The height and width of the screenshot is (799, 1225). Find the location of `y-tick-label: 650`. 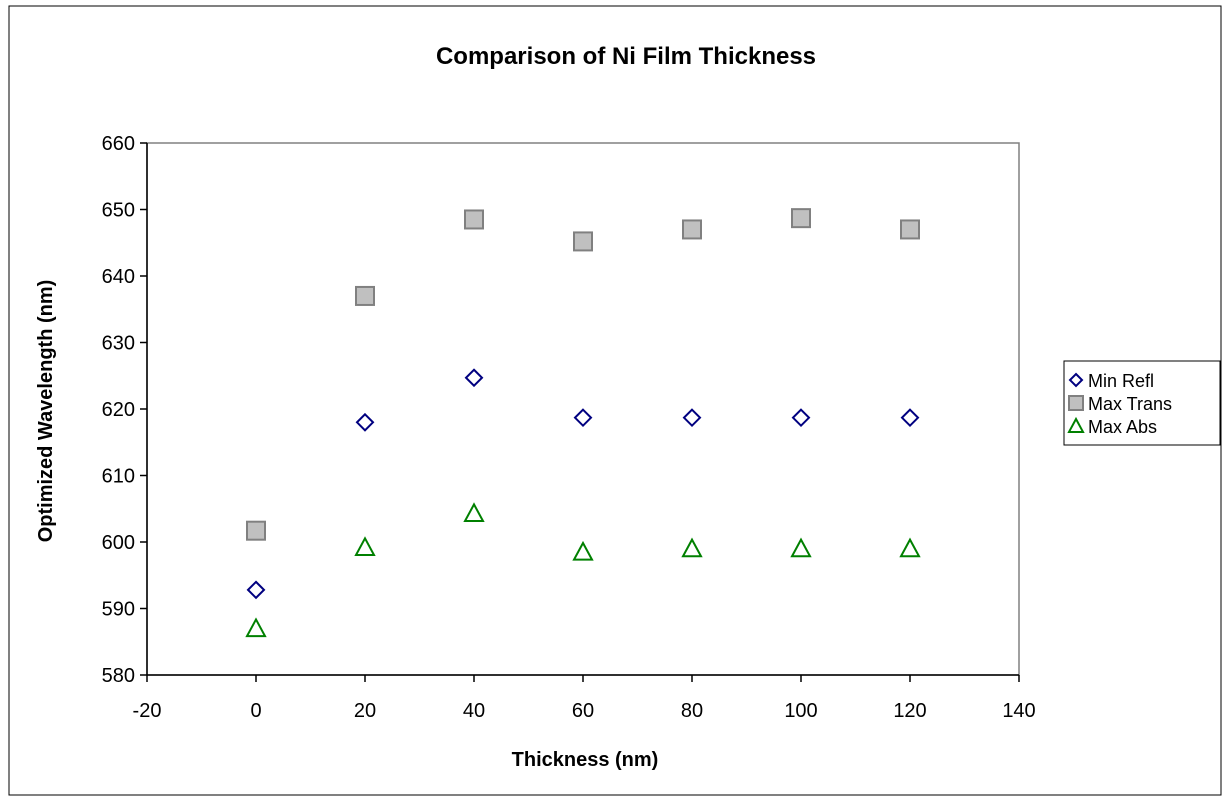

y-tick-label: 650 is located at coordinates (118, 211).